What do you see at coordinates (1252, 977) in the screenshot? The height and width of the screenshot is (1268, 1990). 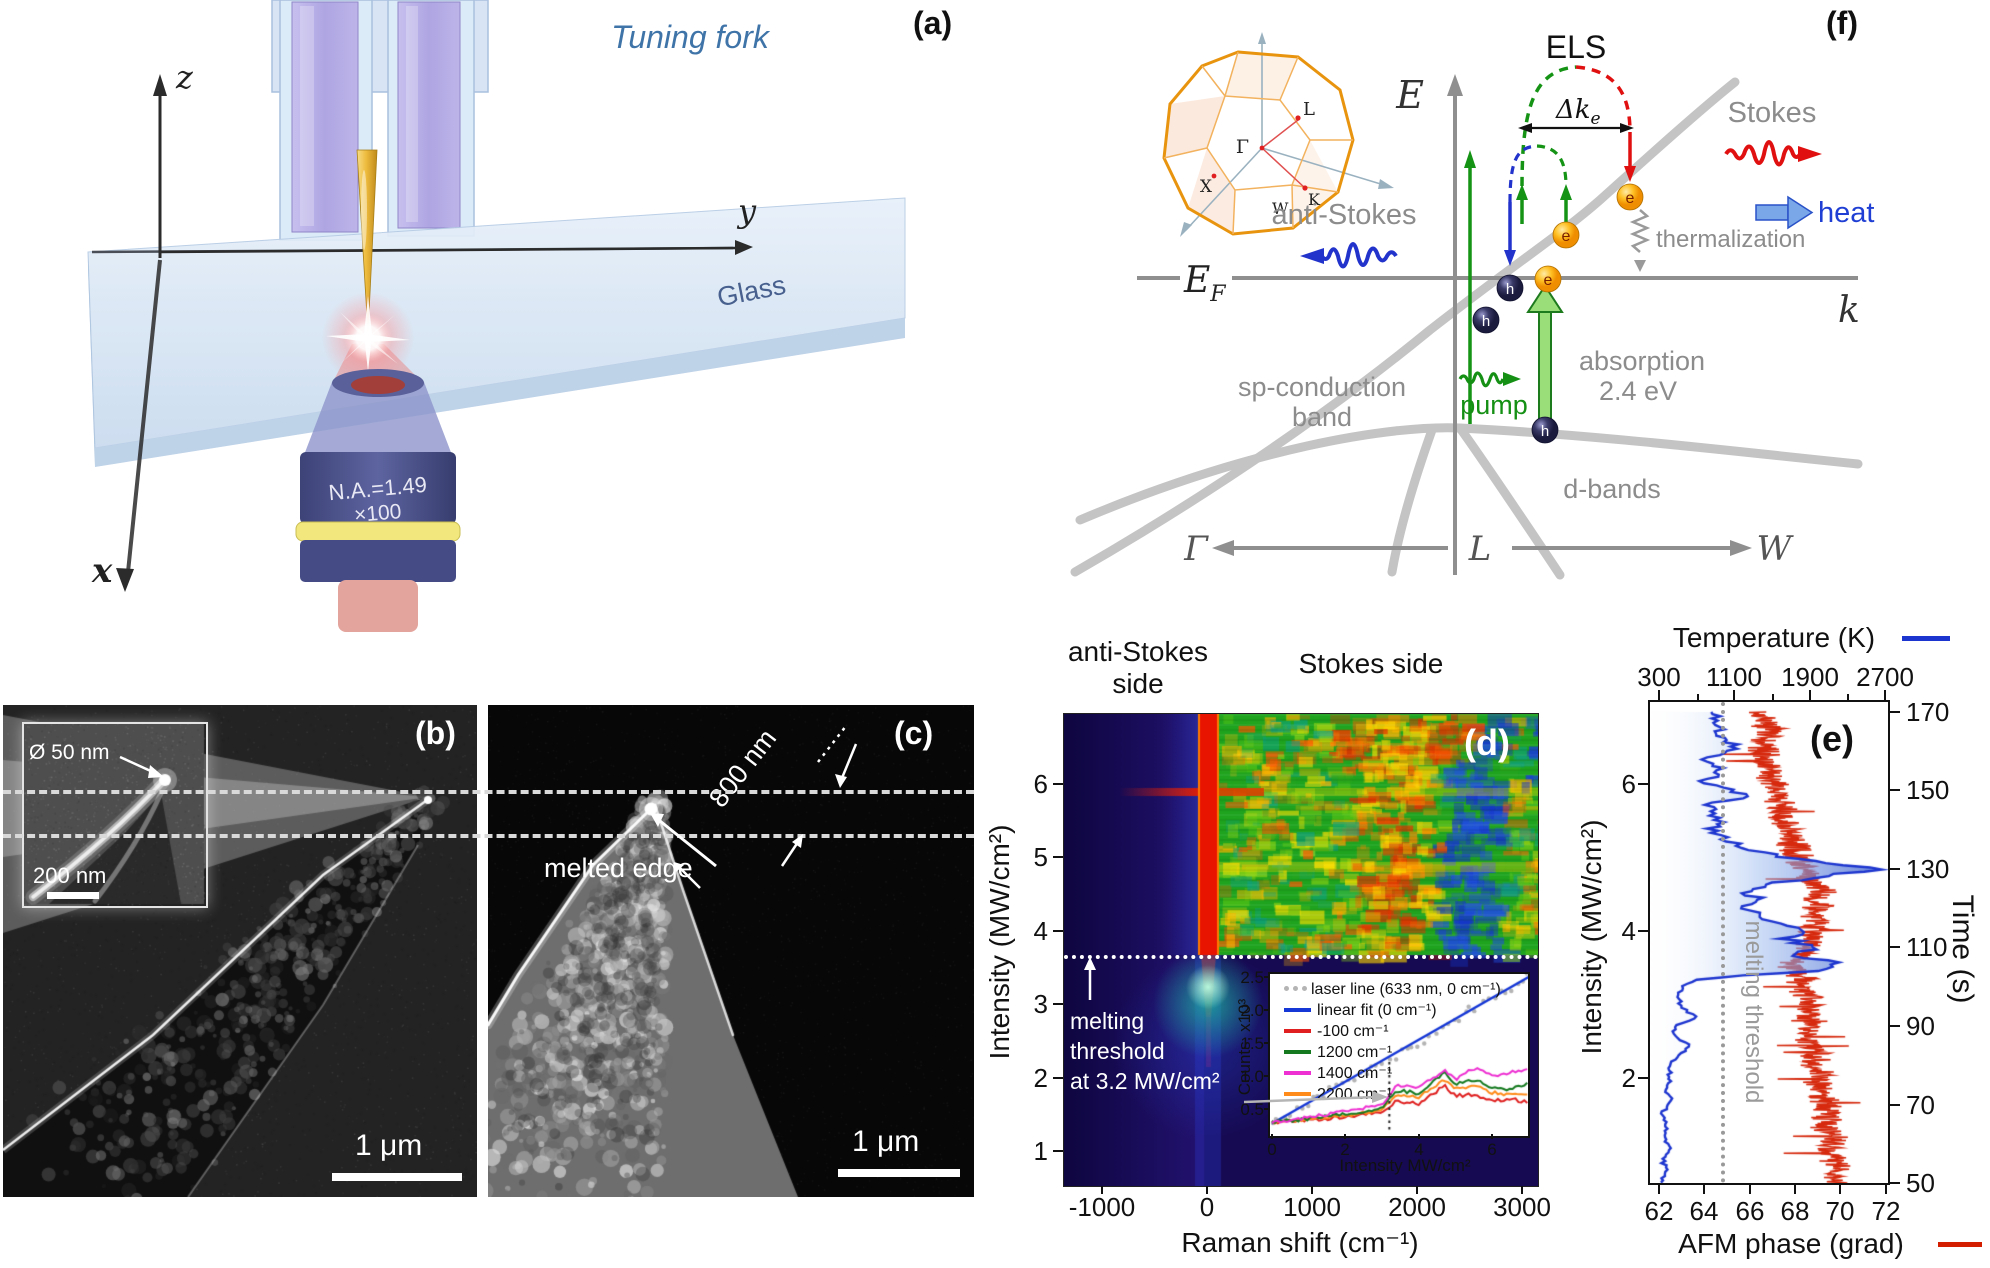 I see `axis-tick-label: 2.5` at bounding box center [1252, 977].